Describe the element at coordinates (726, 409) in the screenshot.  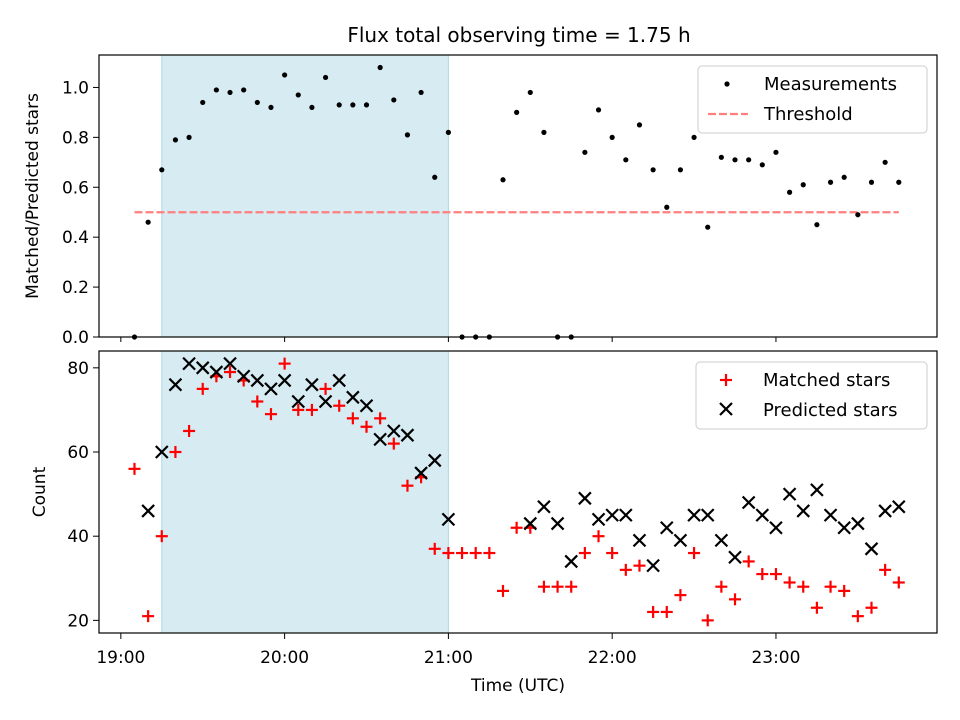
I see `legend-predicted-marker` at that location.